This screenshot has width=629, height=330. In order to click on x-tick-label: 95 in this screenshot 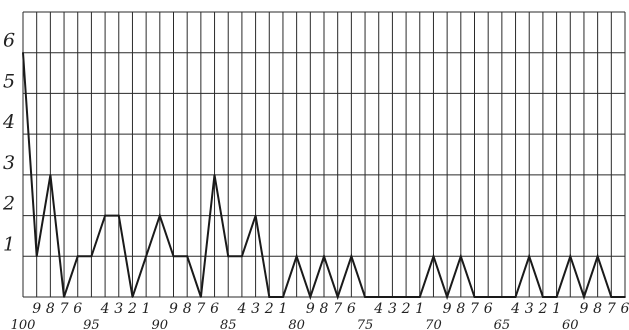, I will do `click(91, 324)`.